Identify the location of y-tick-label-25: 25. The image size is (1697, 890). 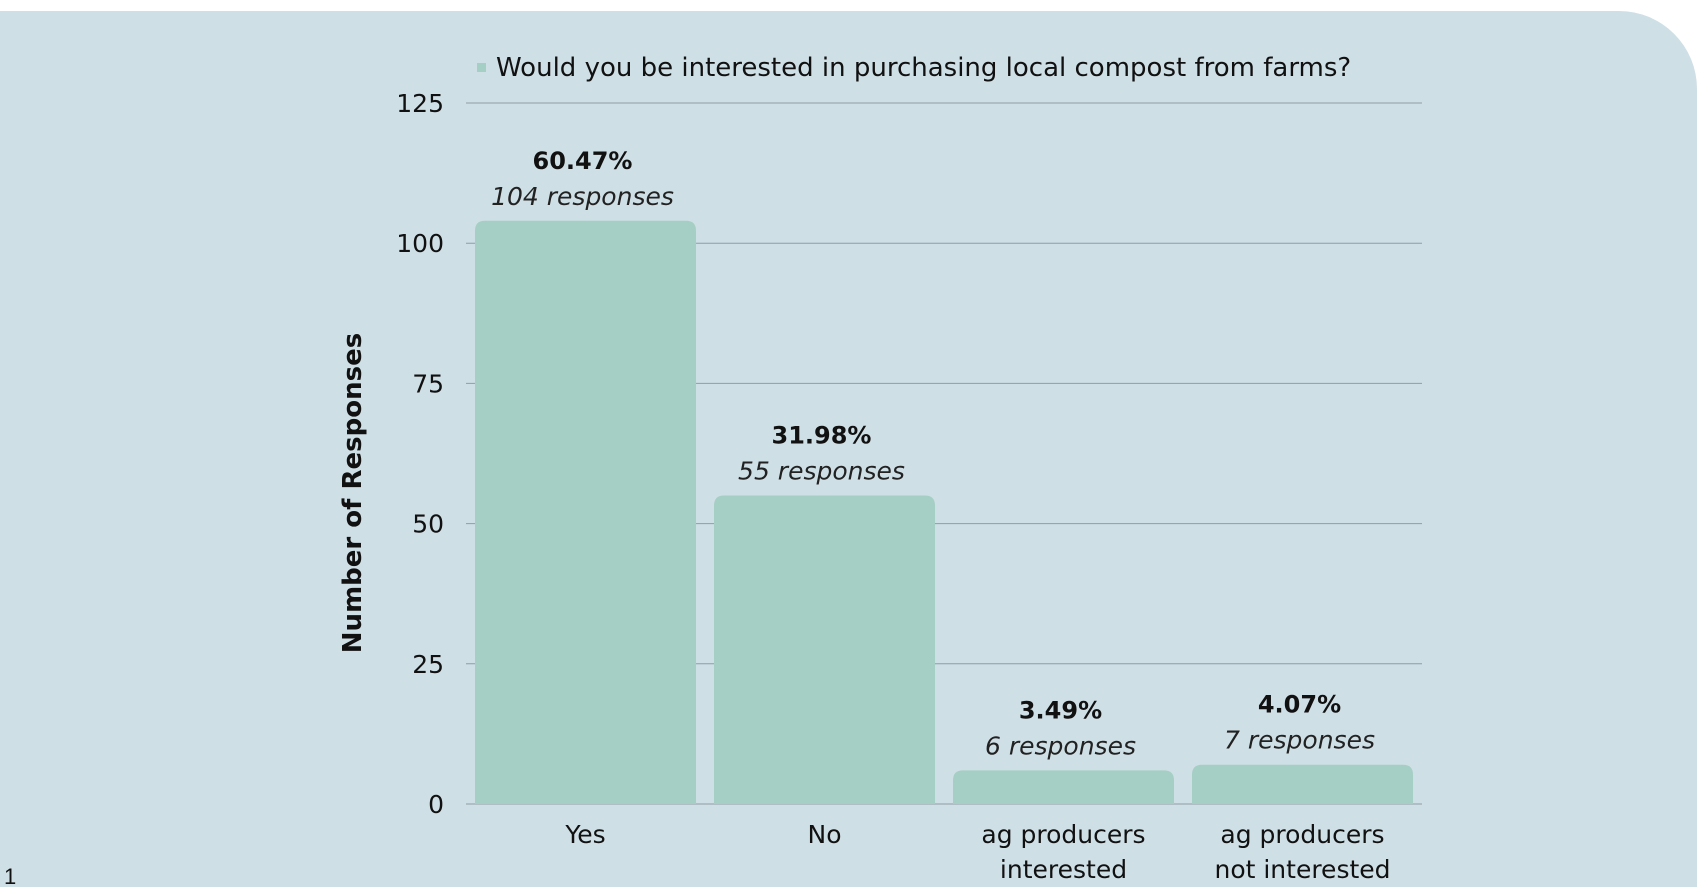
(428, 664).